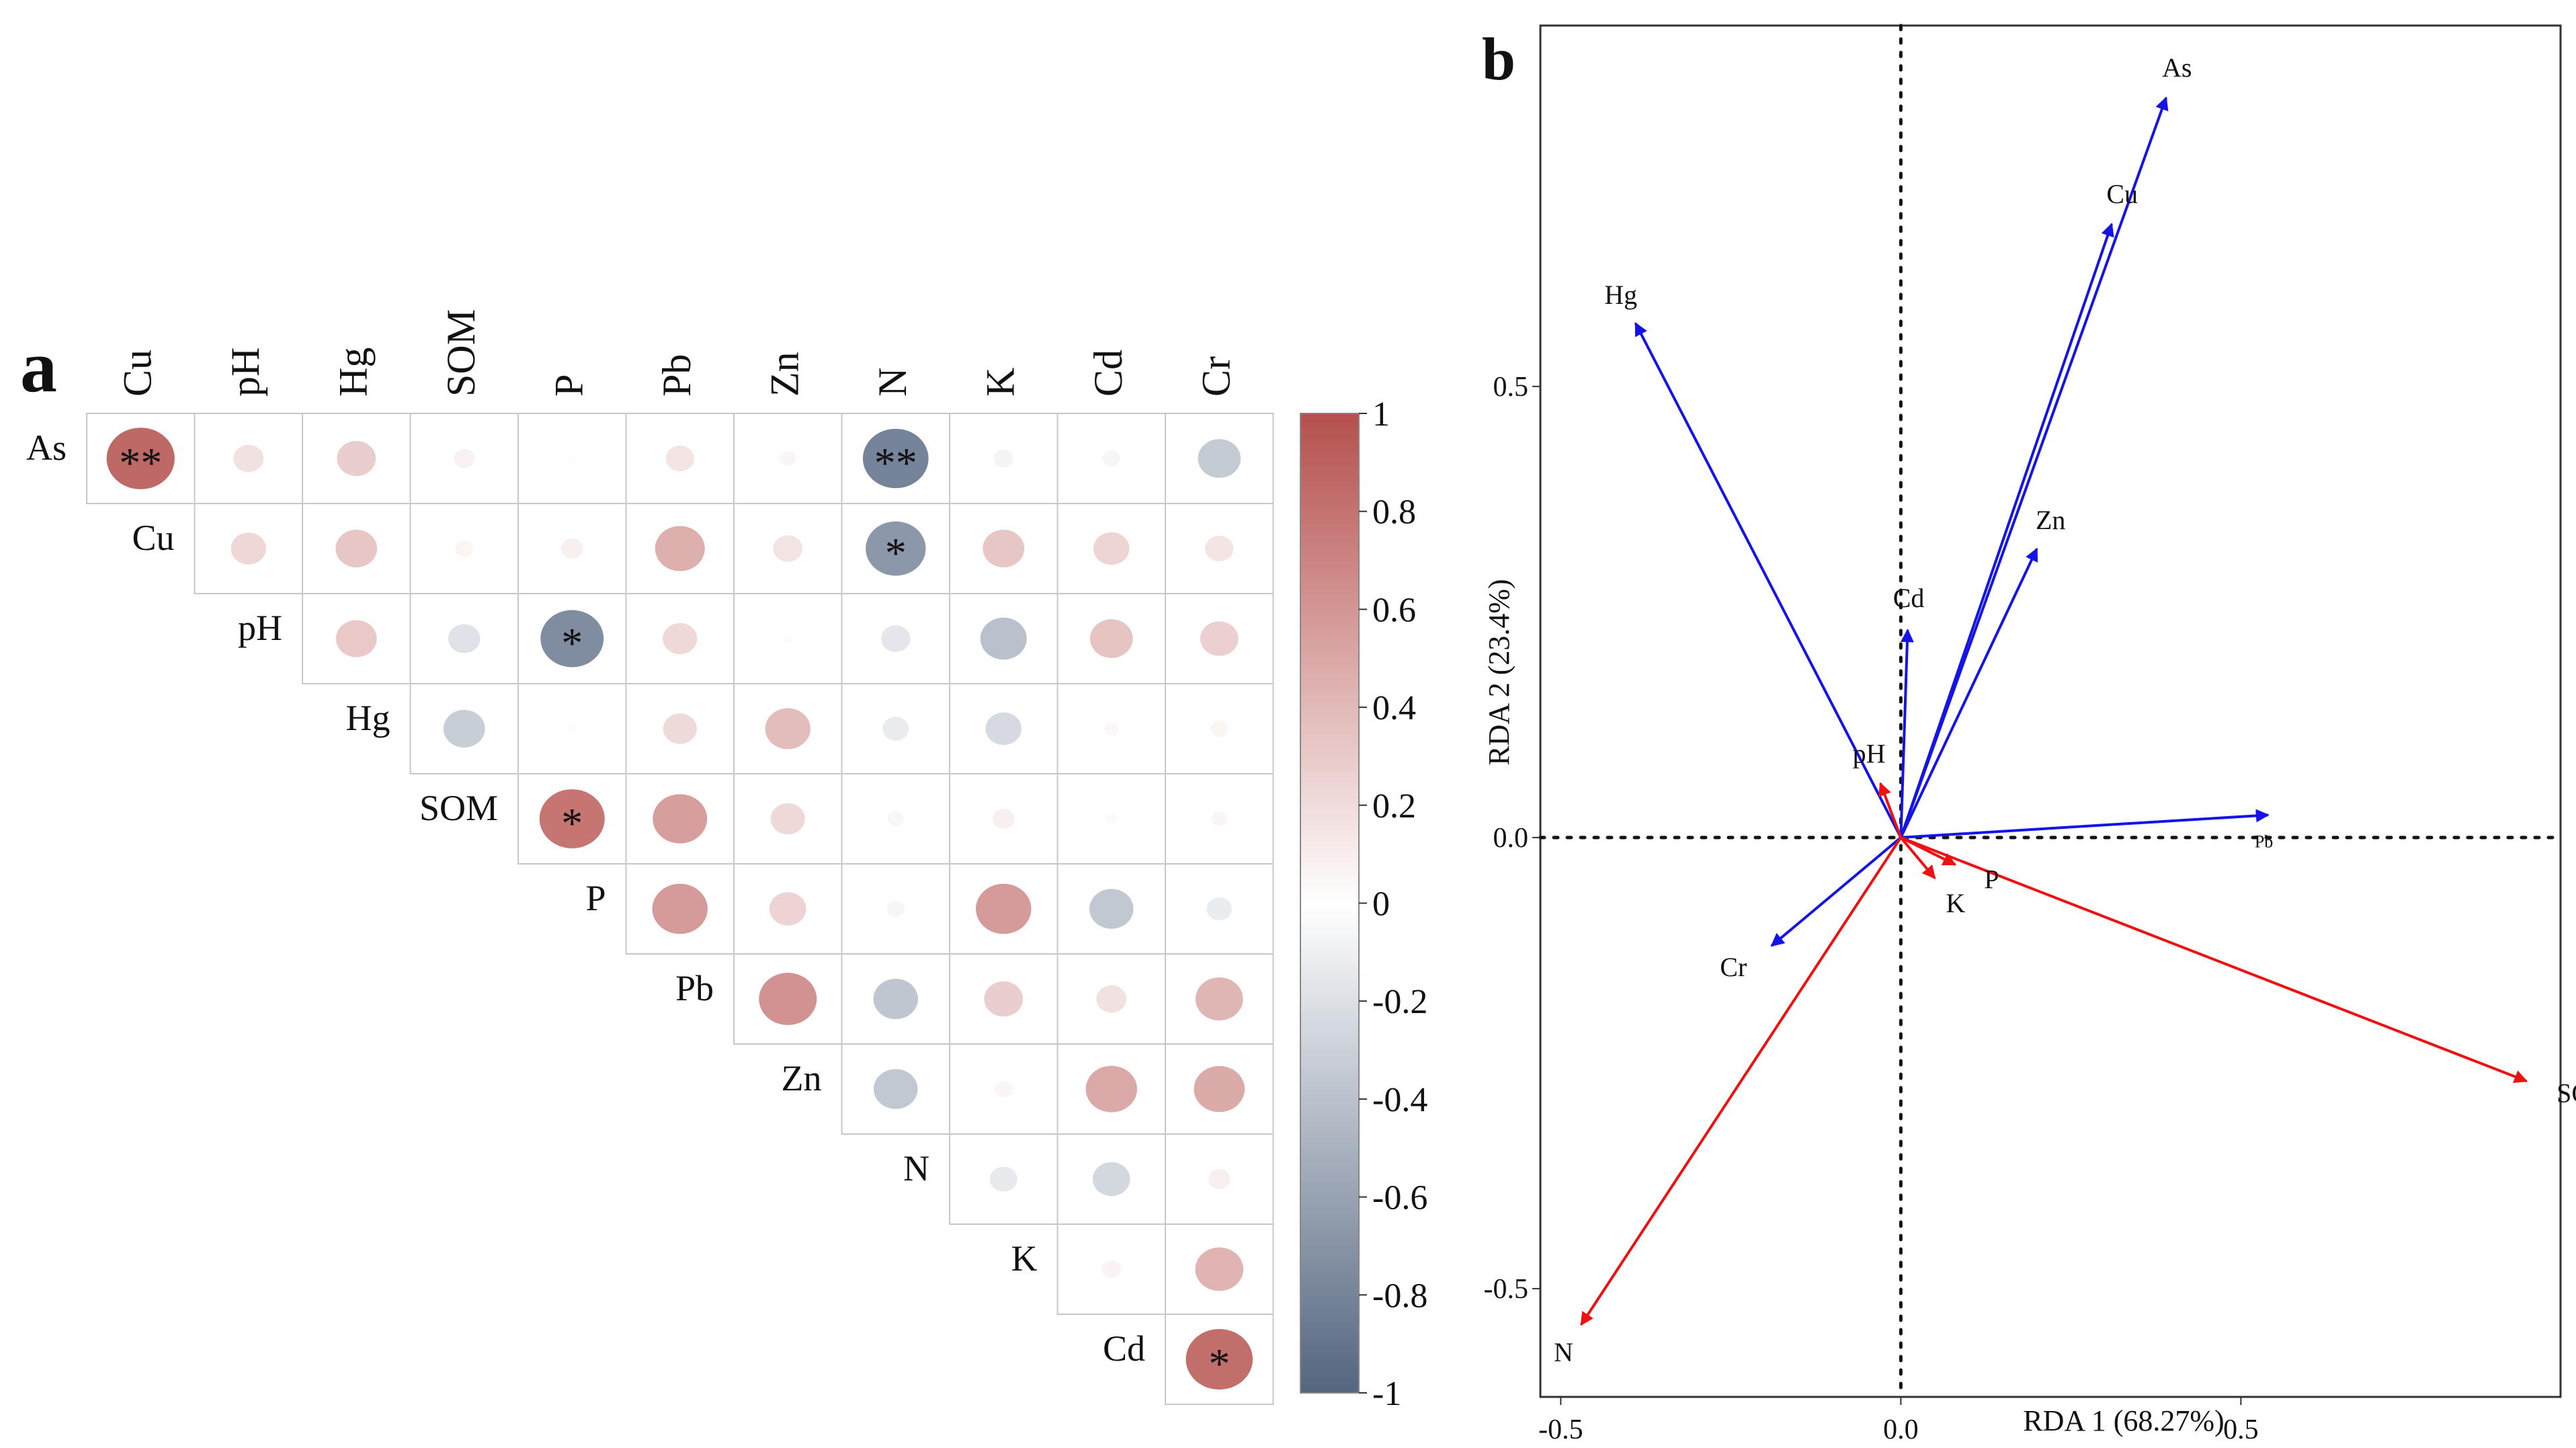 The image size is (2576, 1448). I want to click on panel-b-label: b, so click(1498, 59).